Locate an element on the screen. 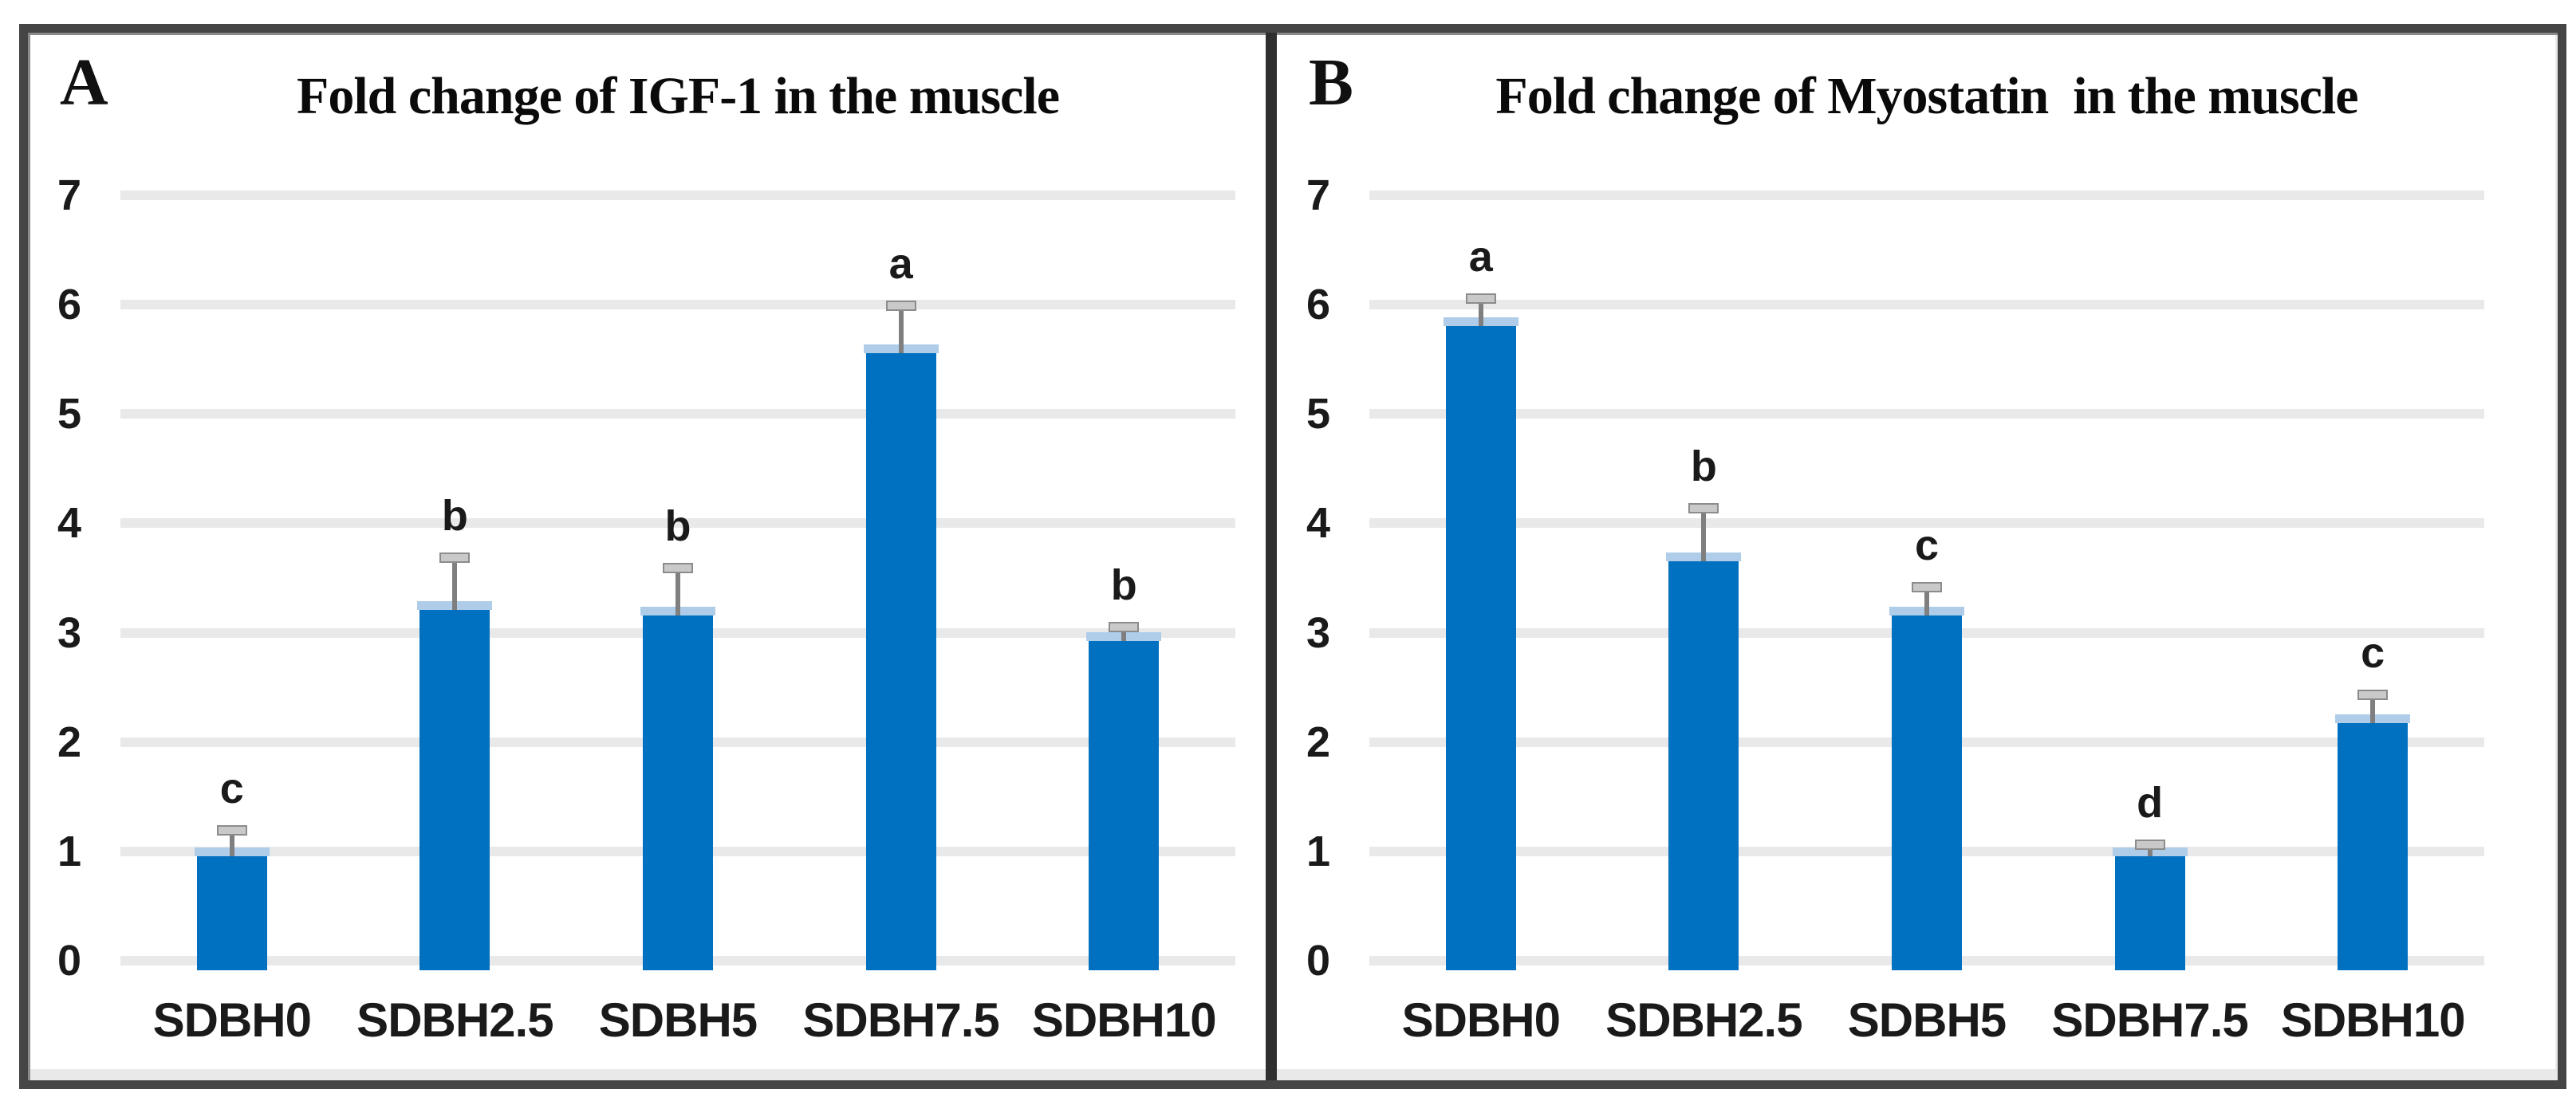 The image size is (2576, 1109). panel-title: Fold change of IGF-1 in the muscle is located at coordinates (678, 96).